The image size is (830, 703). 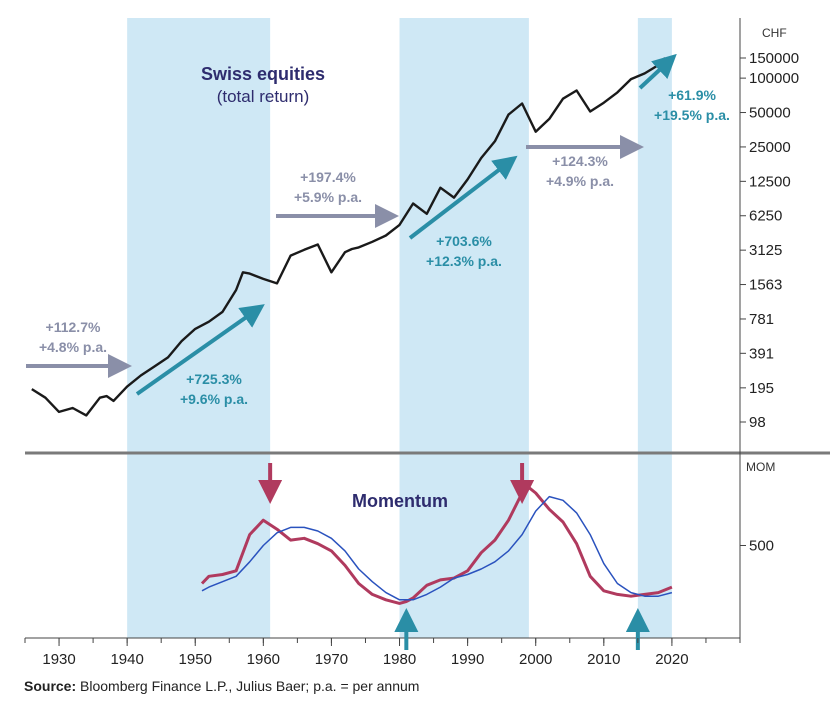 What do you see at coordinates (400, 501) in the screenshot?
I see `momentum-title: Momentum` at bounding box center [400, 501].